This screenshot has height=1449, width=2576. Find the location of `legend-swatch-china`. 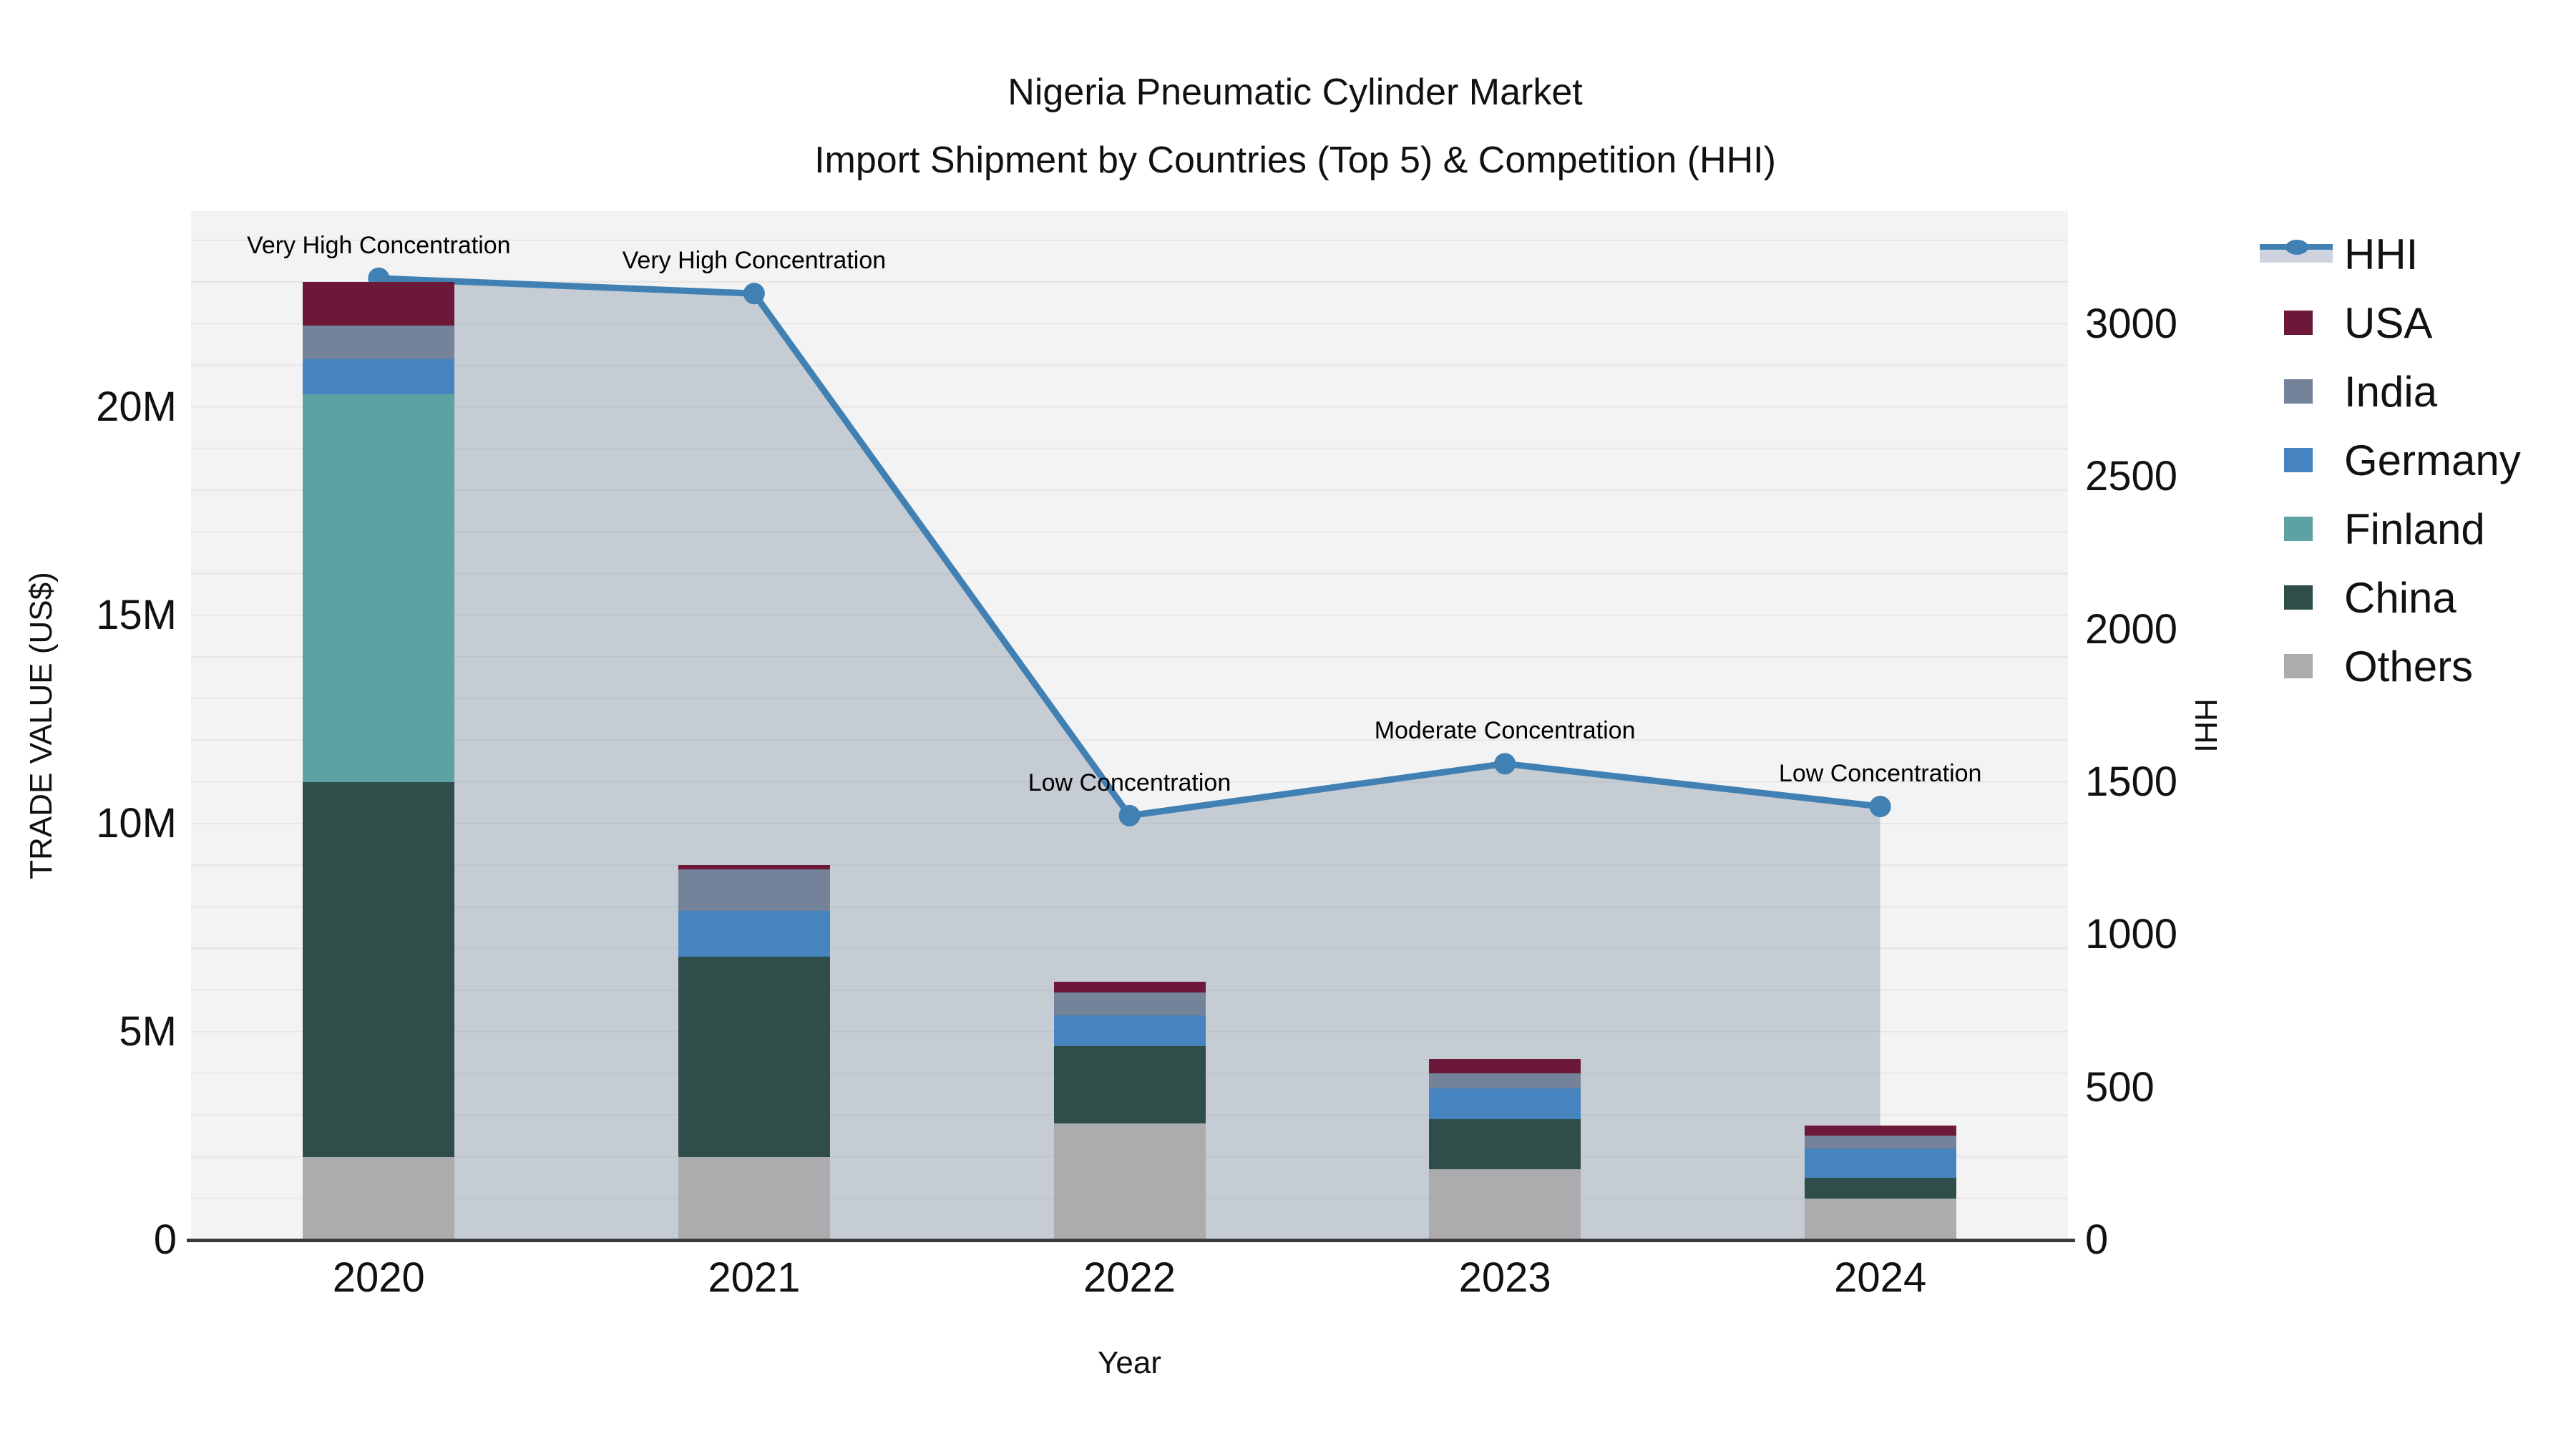

legend-swatch-china is located at coordinates (2298, 597).